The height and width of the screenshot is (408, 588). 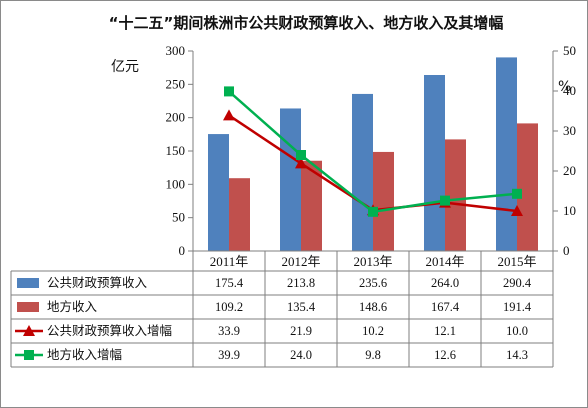 What do you see at coordinates (306, 23) in the screenshot?
I see `chart-title: “十二五”期间株洲市公共财政预算收入、地方收入及其增幅` at bounding box center [306, 23].